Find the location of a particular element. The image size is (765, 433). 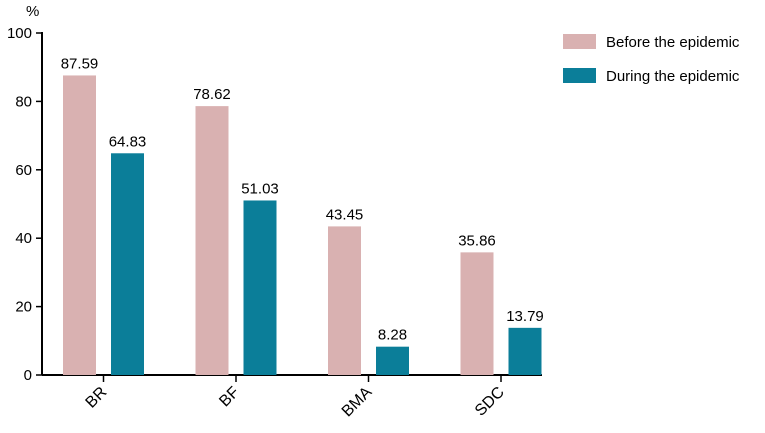

legend-label: During the epidemic is located at coordinates (673, 76).